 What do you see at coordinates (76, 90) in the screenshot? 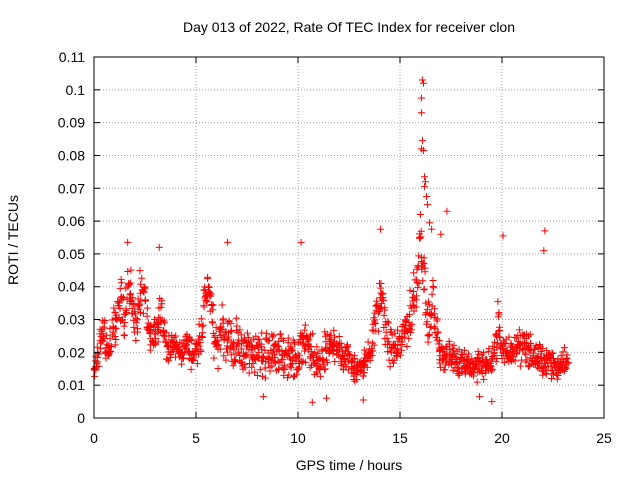
I see `y-tick-label: 0.1` at bounding box center [76, 90].